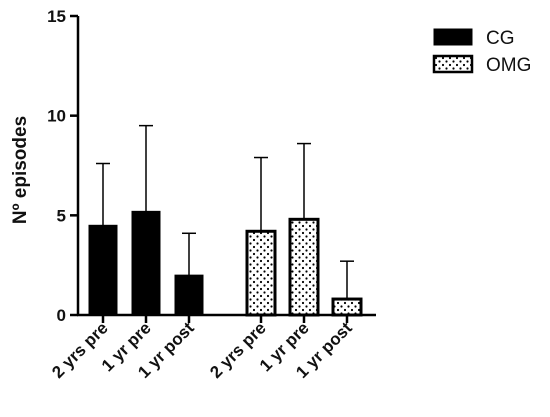 The height and width of the screenshot is (417, 550). I want to click on bar-cg-2-yrs-pre, so click(103, 270).